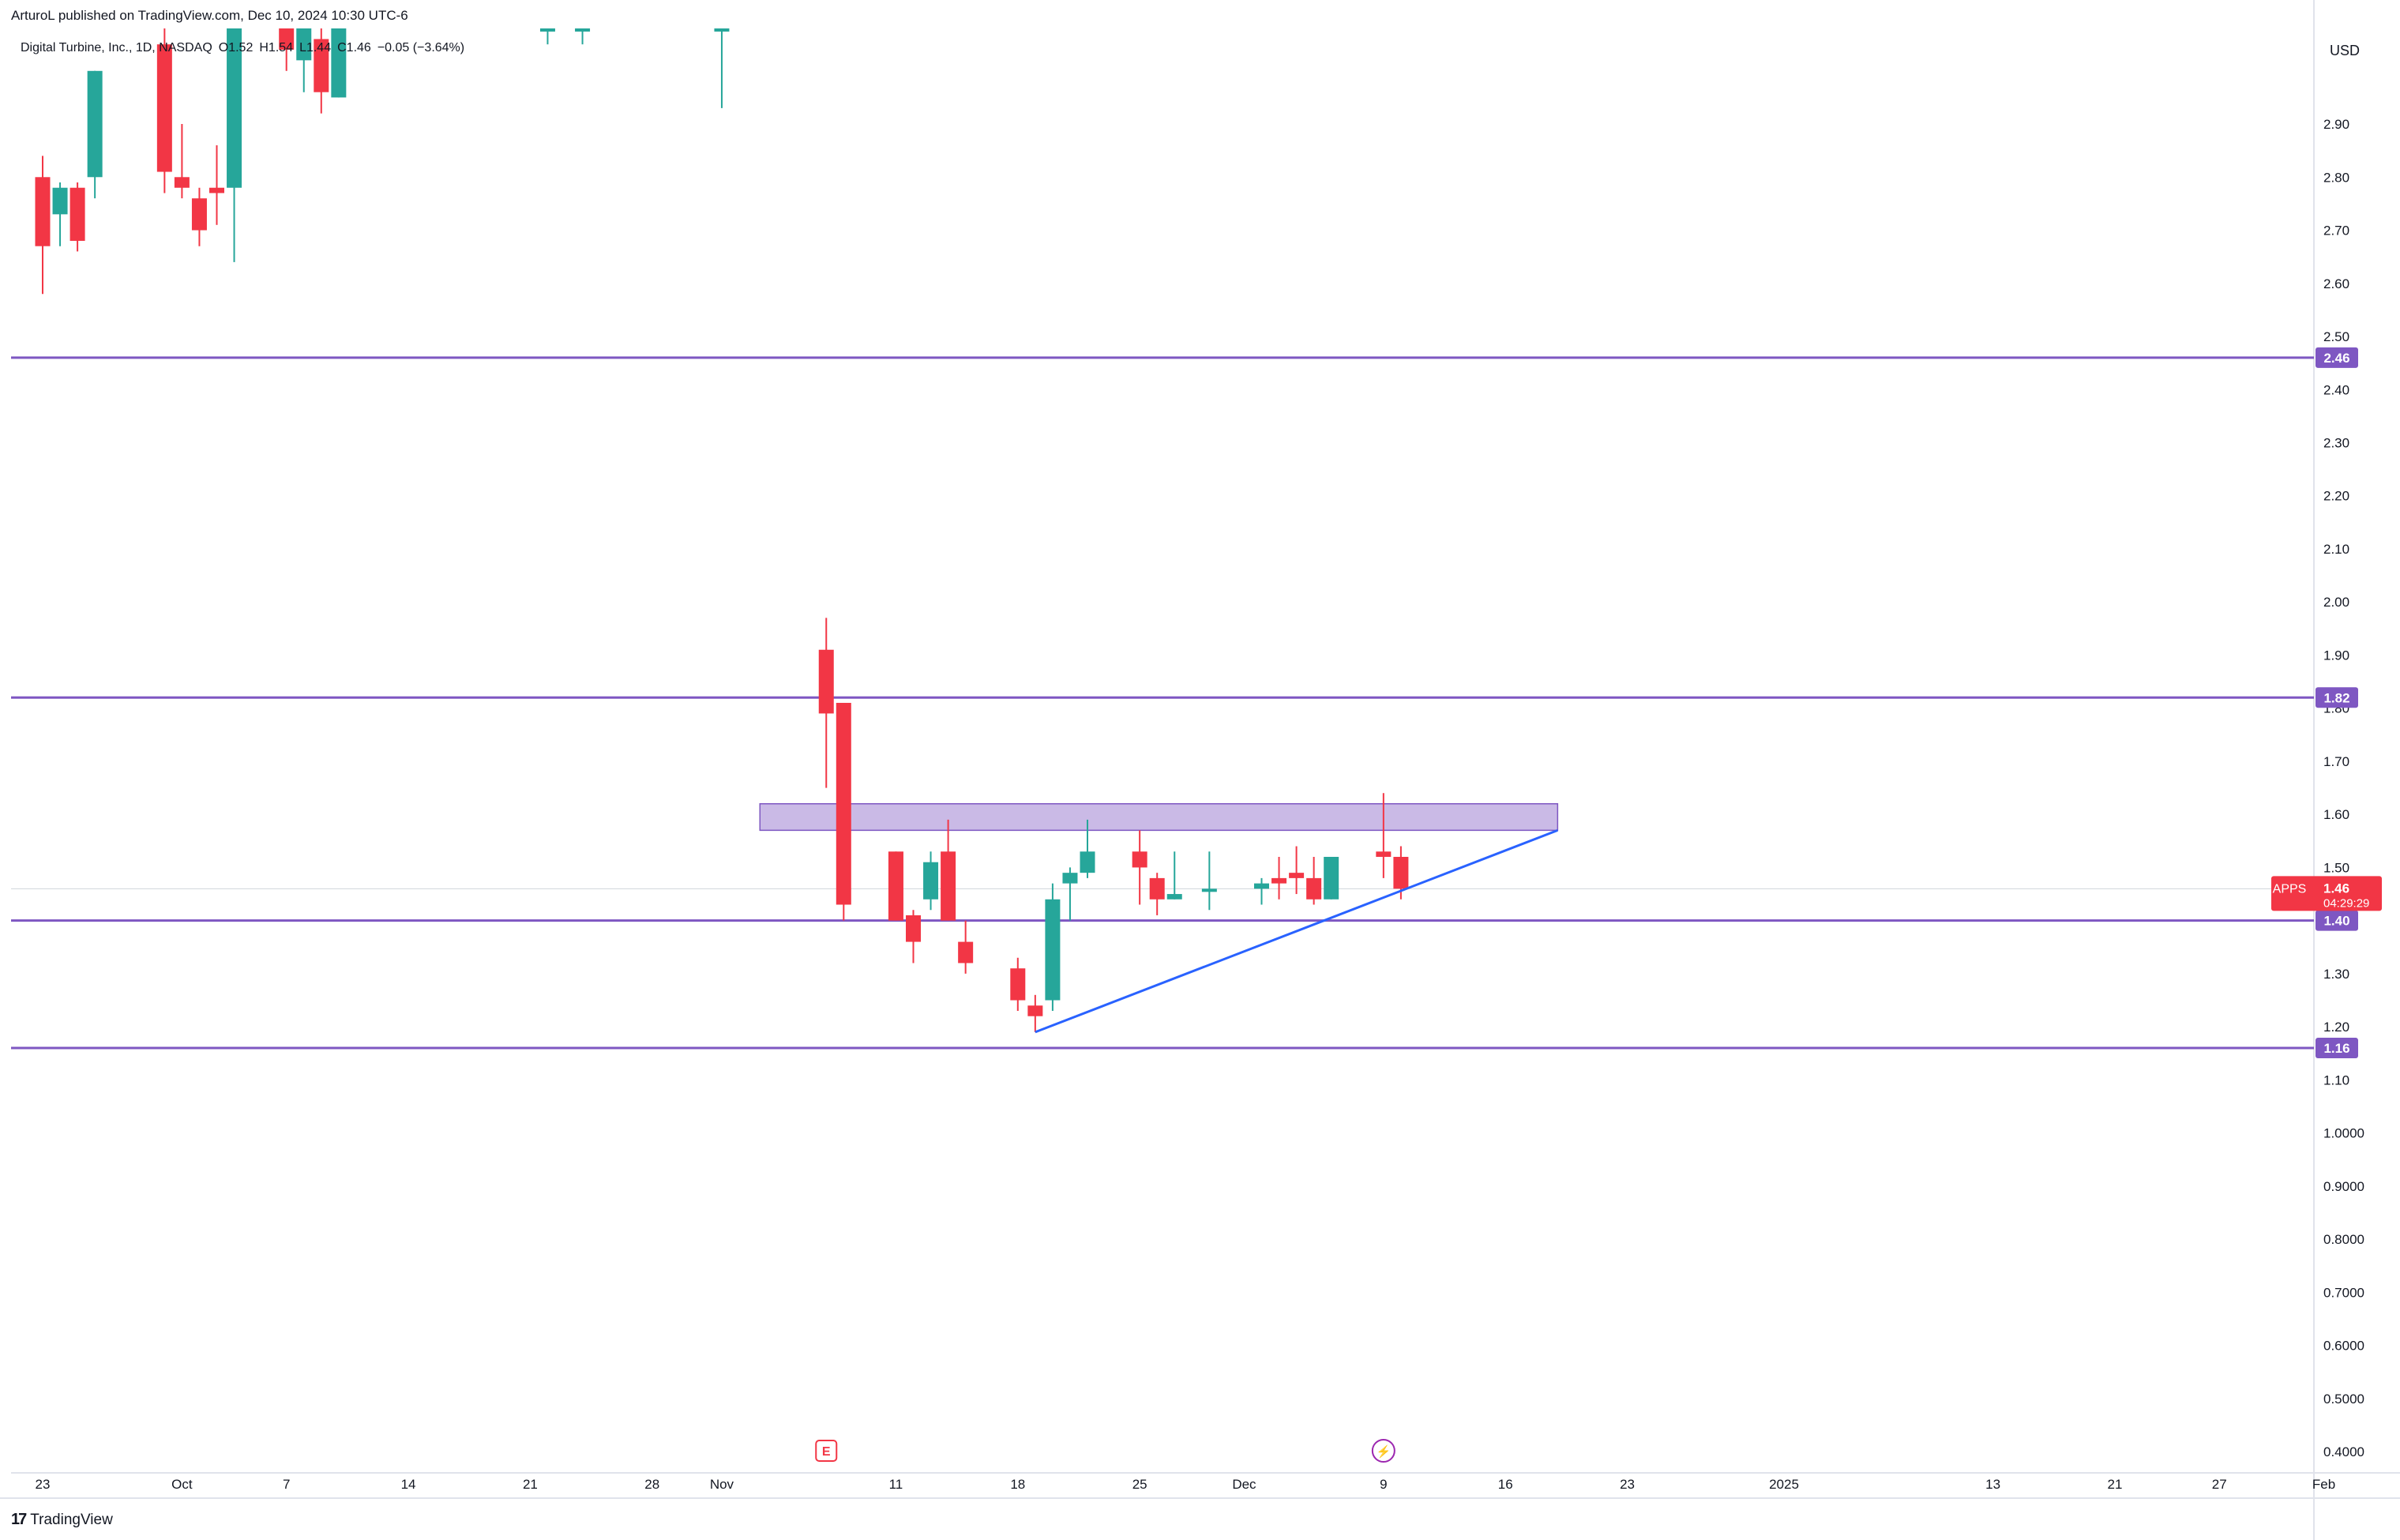 The width and height of the screenshot is (2400, 1540). What do you see at coordinates (2336, 231) in the screenshot?
I see `y-tick-label: 2.70` at bounding box center [2336, 231].